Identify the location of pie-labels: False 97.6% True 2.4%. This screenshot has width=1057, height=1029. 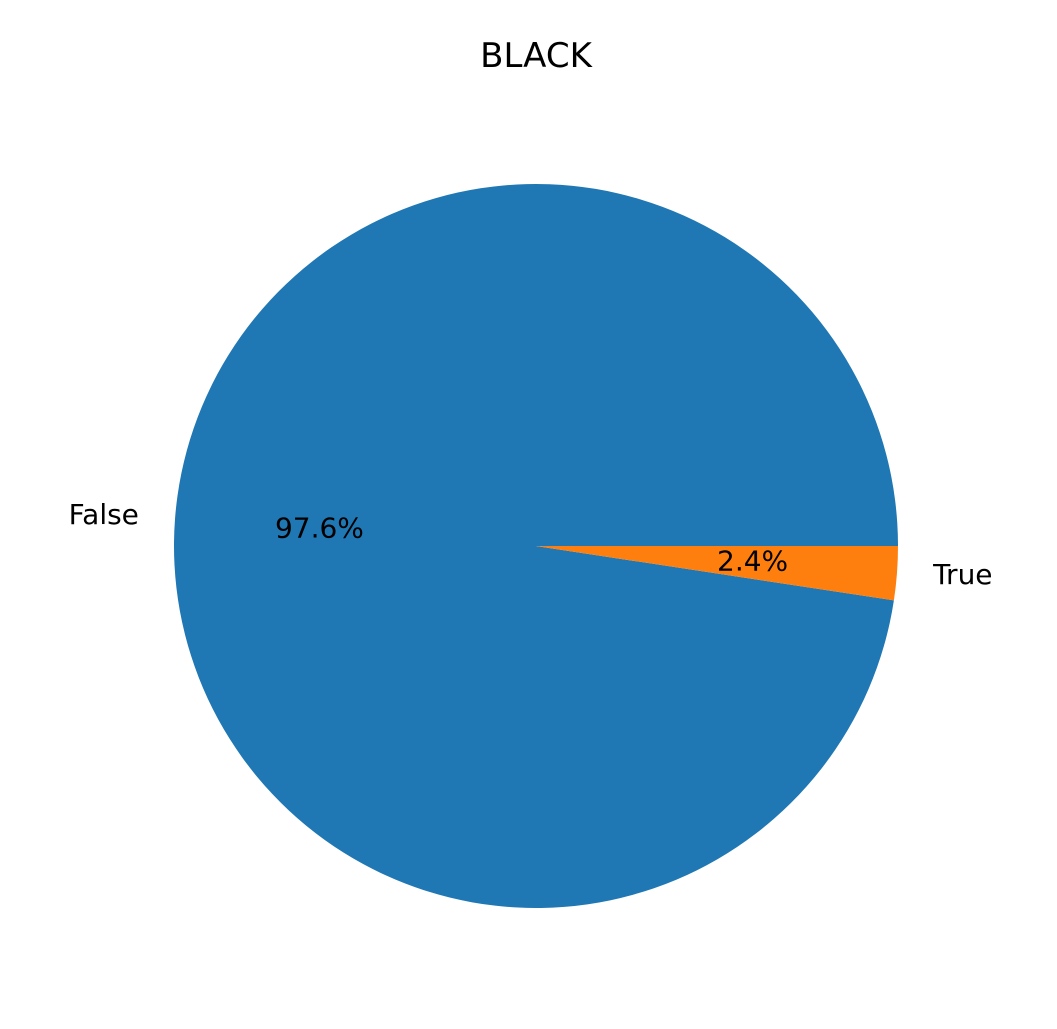
(531, 544).